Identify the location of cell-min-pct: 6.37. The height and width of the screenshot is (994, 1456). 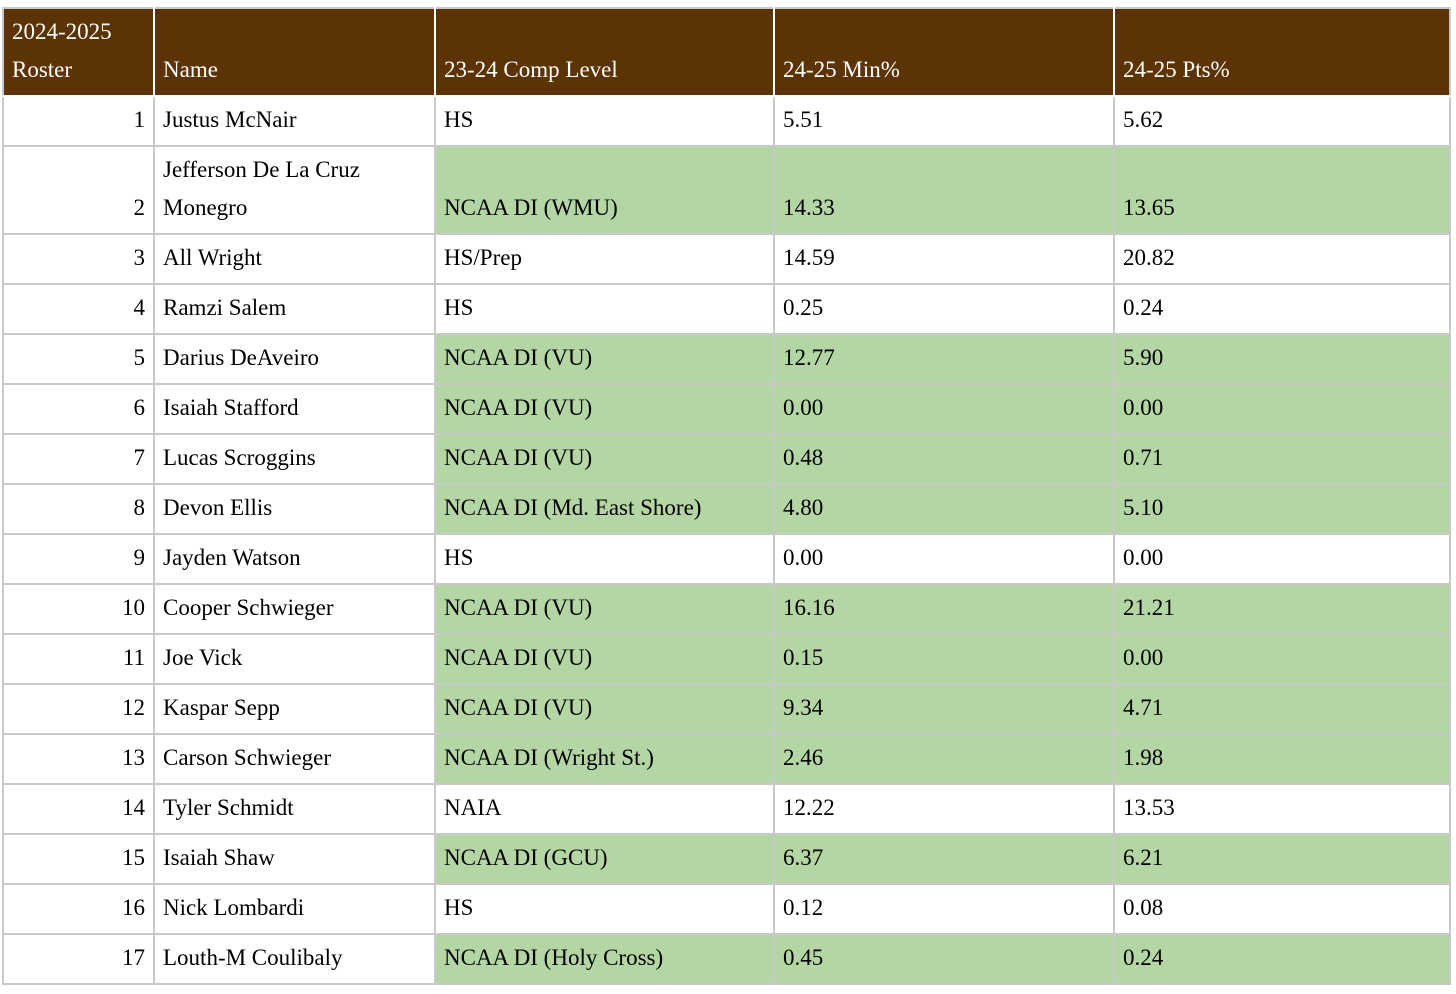
(944, 859).